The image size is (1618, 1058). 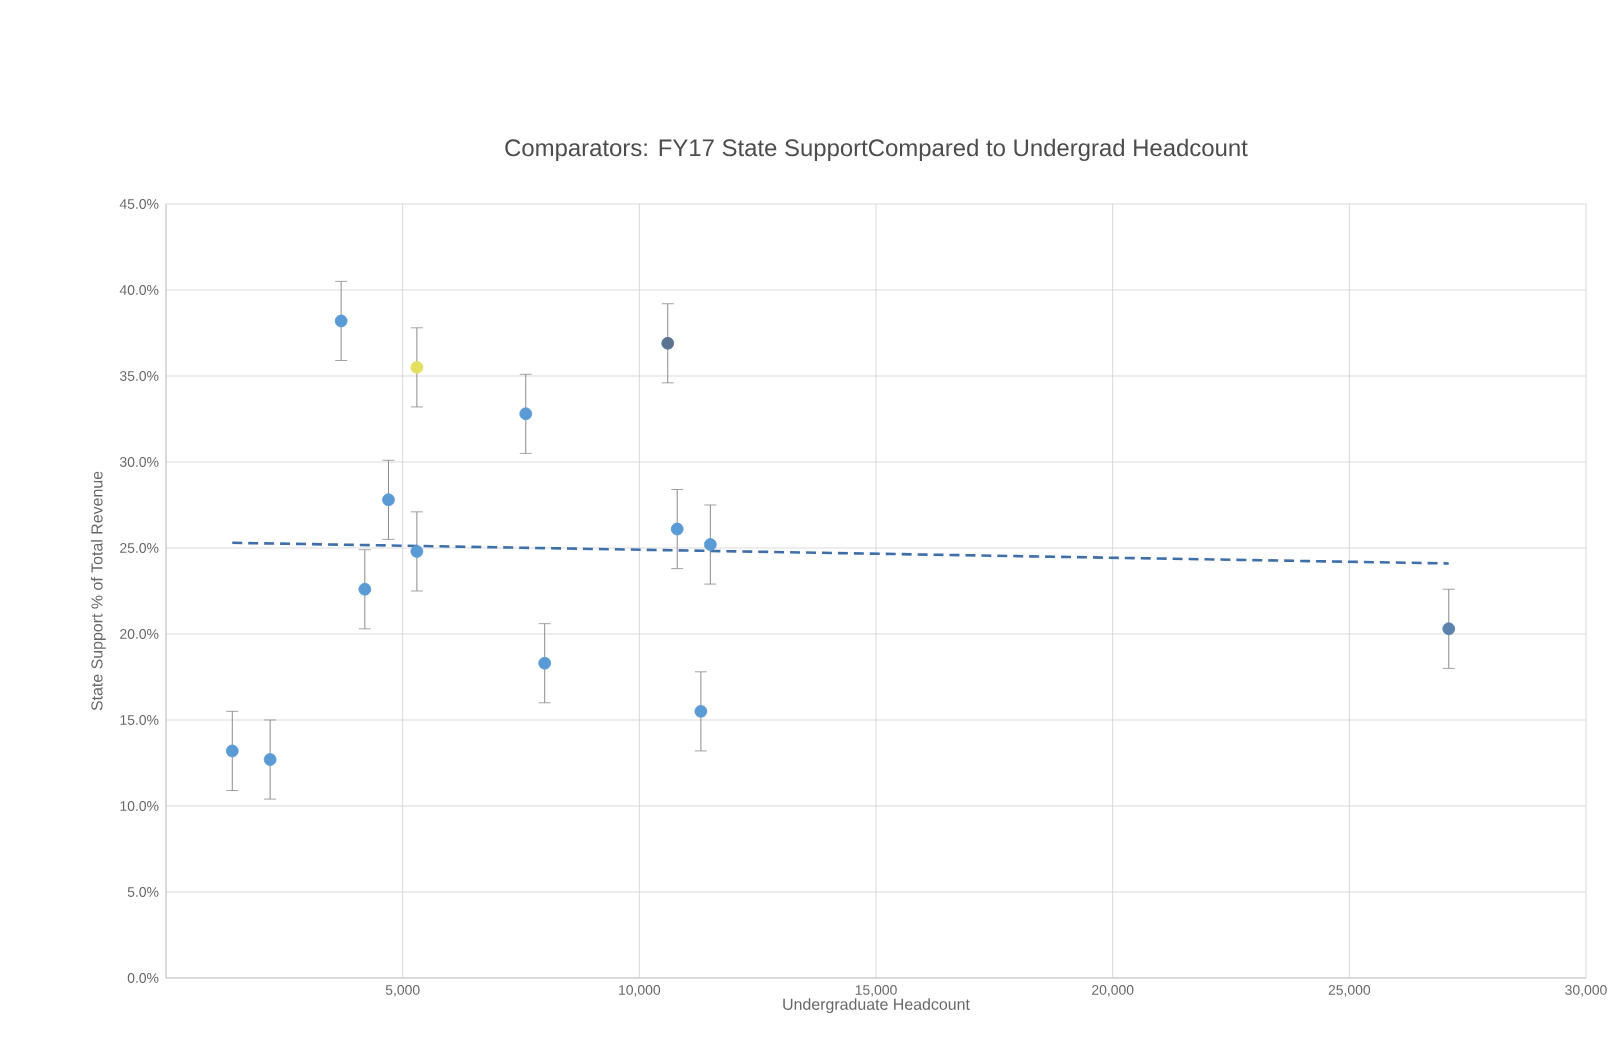 What do you see at coordinates (876, 149) in the screenshot?
I see `chart-title: Comparators: FY17 State SupportCompared to Undergrad Headcount` at bounding box center [876, 149].